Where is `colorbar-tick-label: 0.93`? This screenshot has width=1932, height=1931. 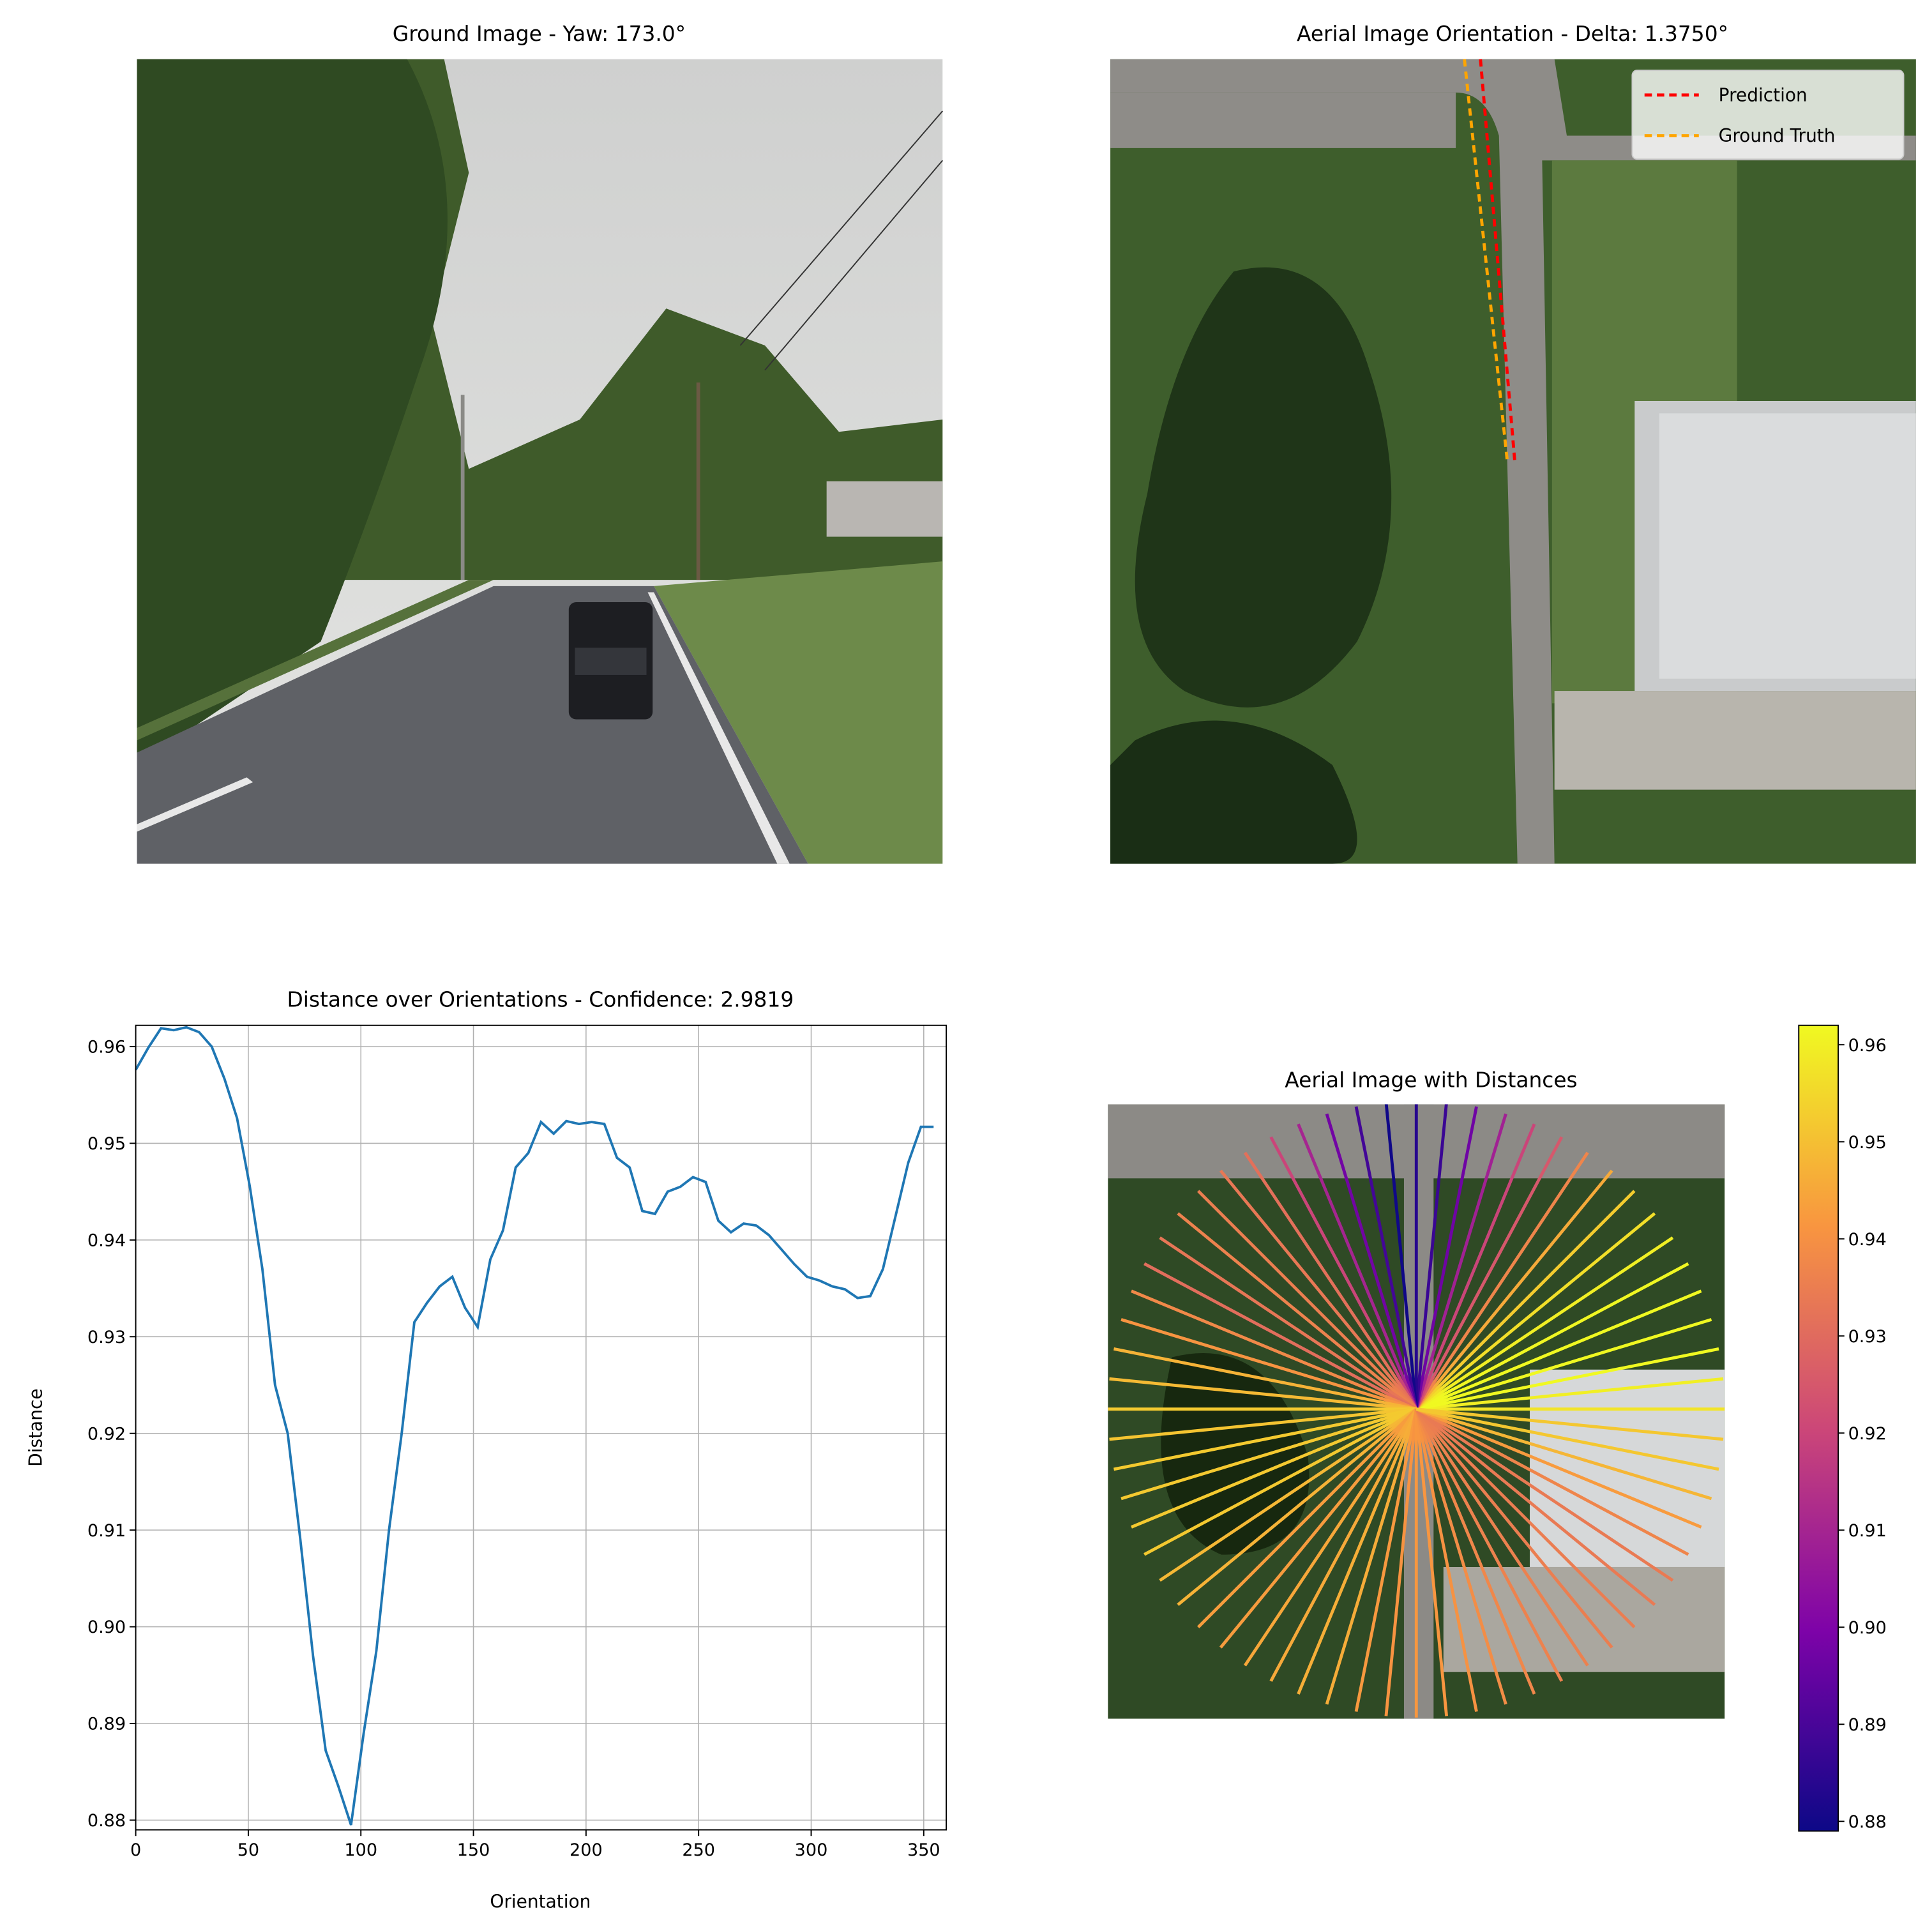 colorbar-tick-label: 0.93 is located at coordinates (1867, 1337).